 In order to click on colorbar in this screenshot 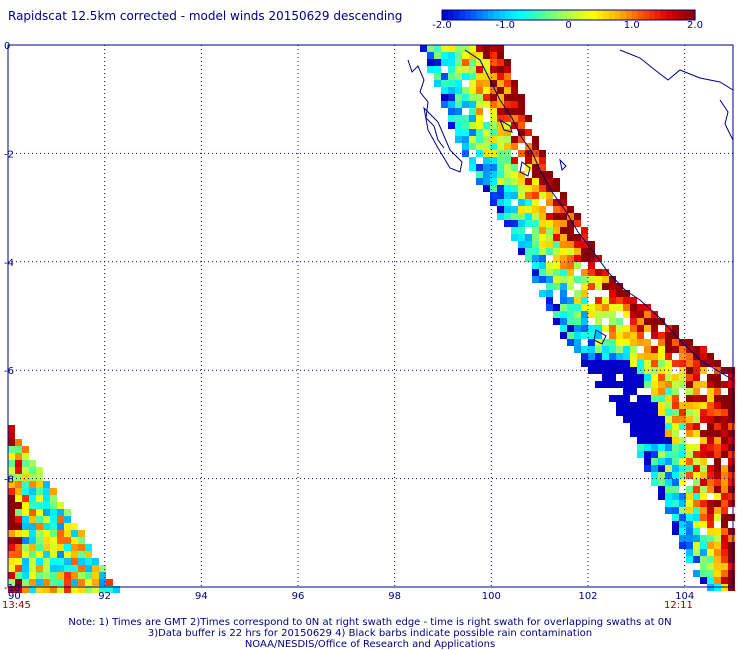, I will do `click(568, 15)`.